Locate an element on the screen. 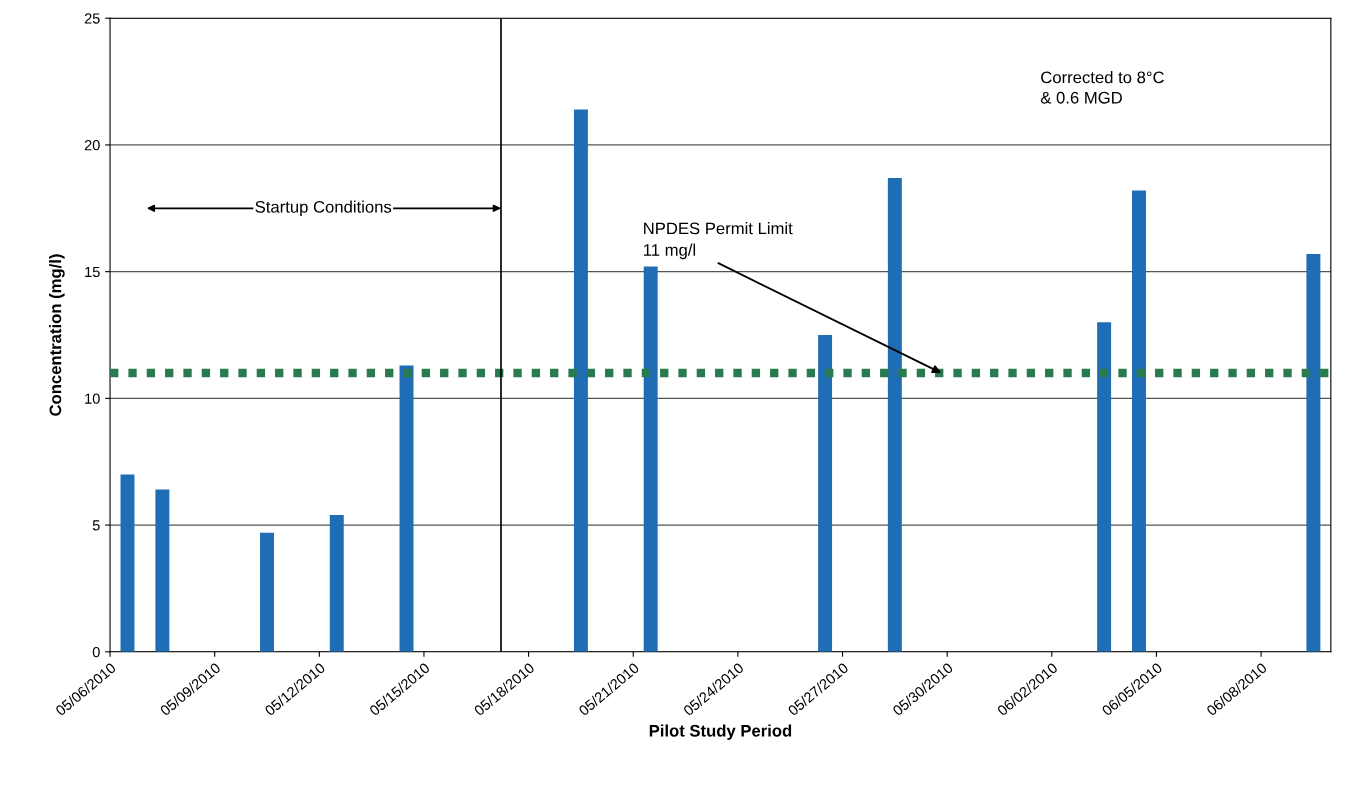 The width and height of the screenshot is (1347, 792). annotation: NPDES Permit Limit 11 mg/l is located at coordinates (718, 241).